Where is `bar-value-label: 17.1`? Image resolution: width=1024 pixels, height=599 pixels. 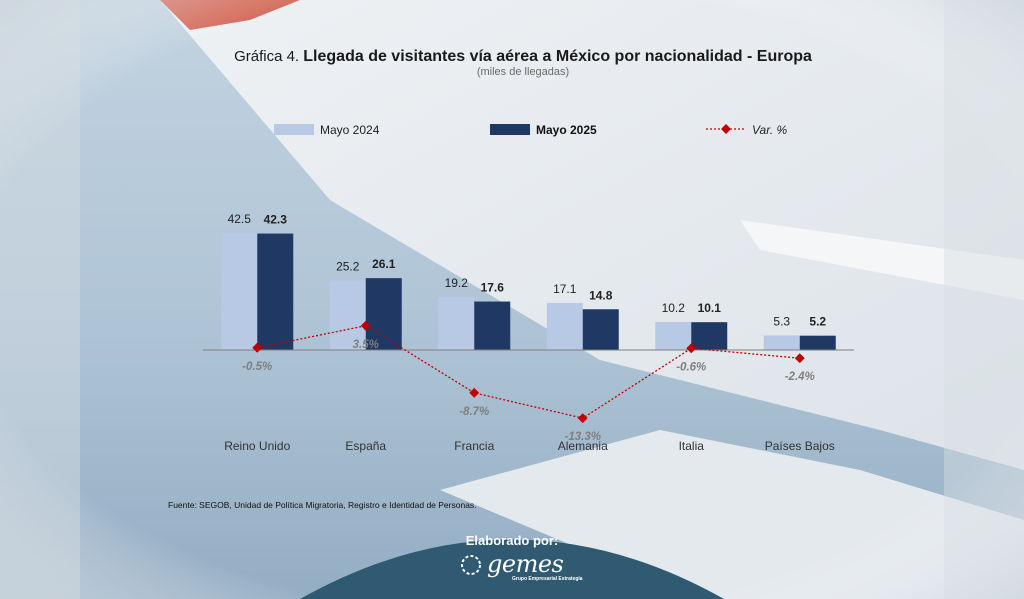
bar-value-label: 17.1 is located at coordinates (565, 289).